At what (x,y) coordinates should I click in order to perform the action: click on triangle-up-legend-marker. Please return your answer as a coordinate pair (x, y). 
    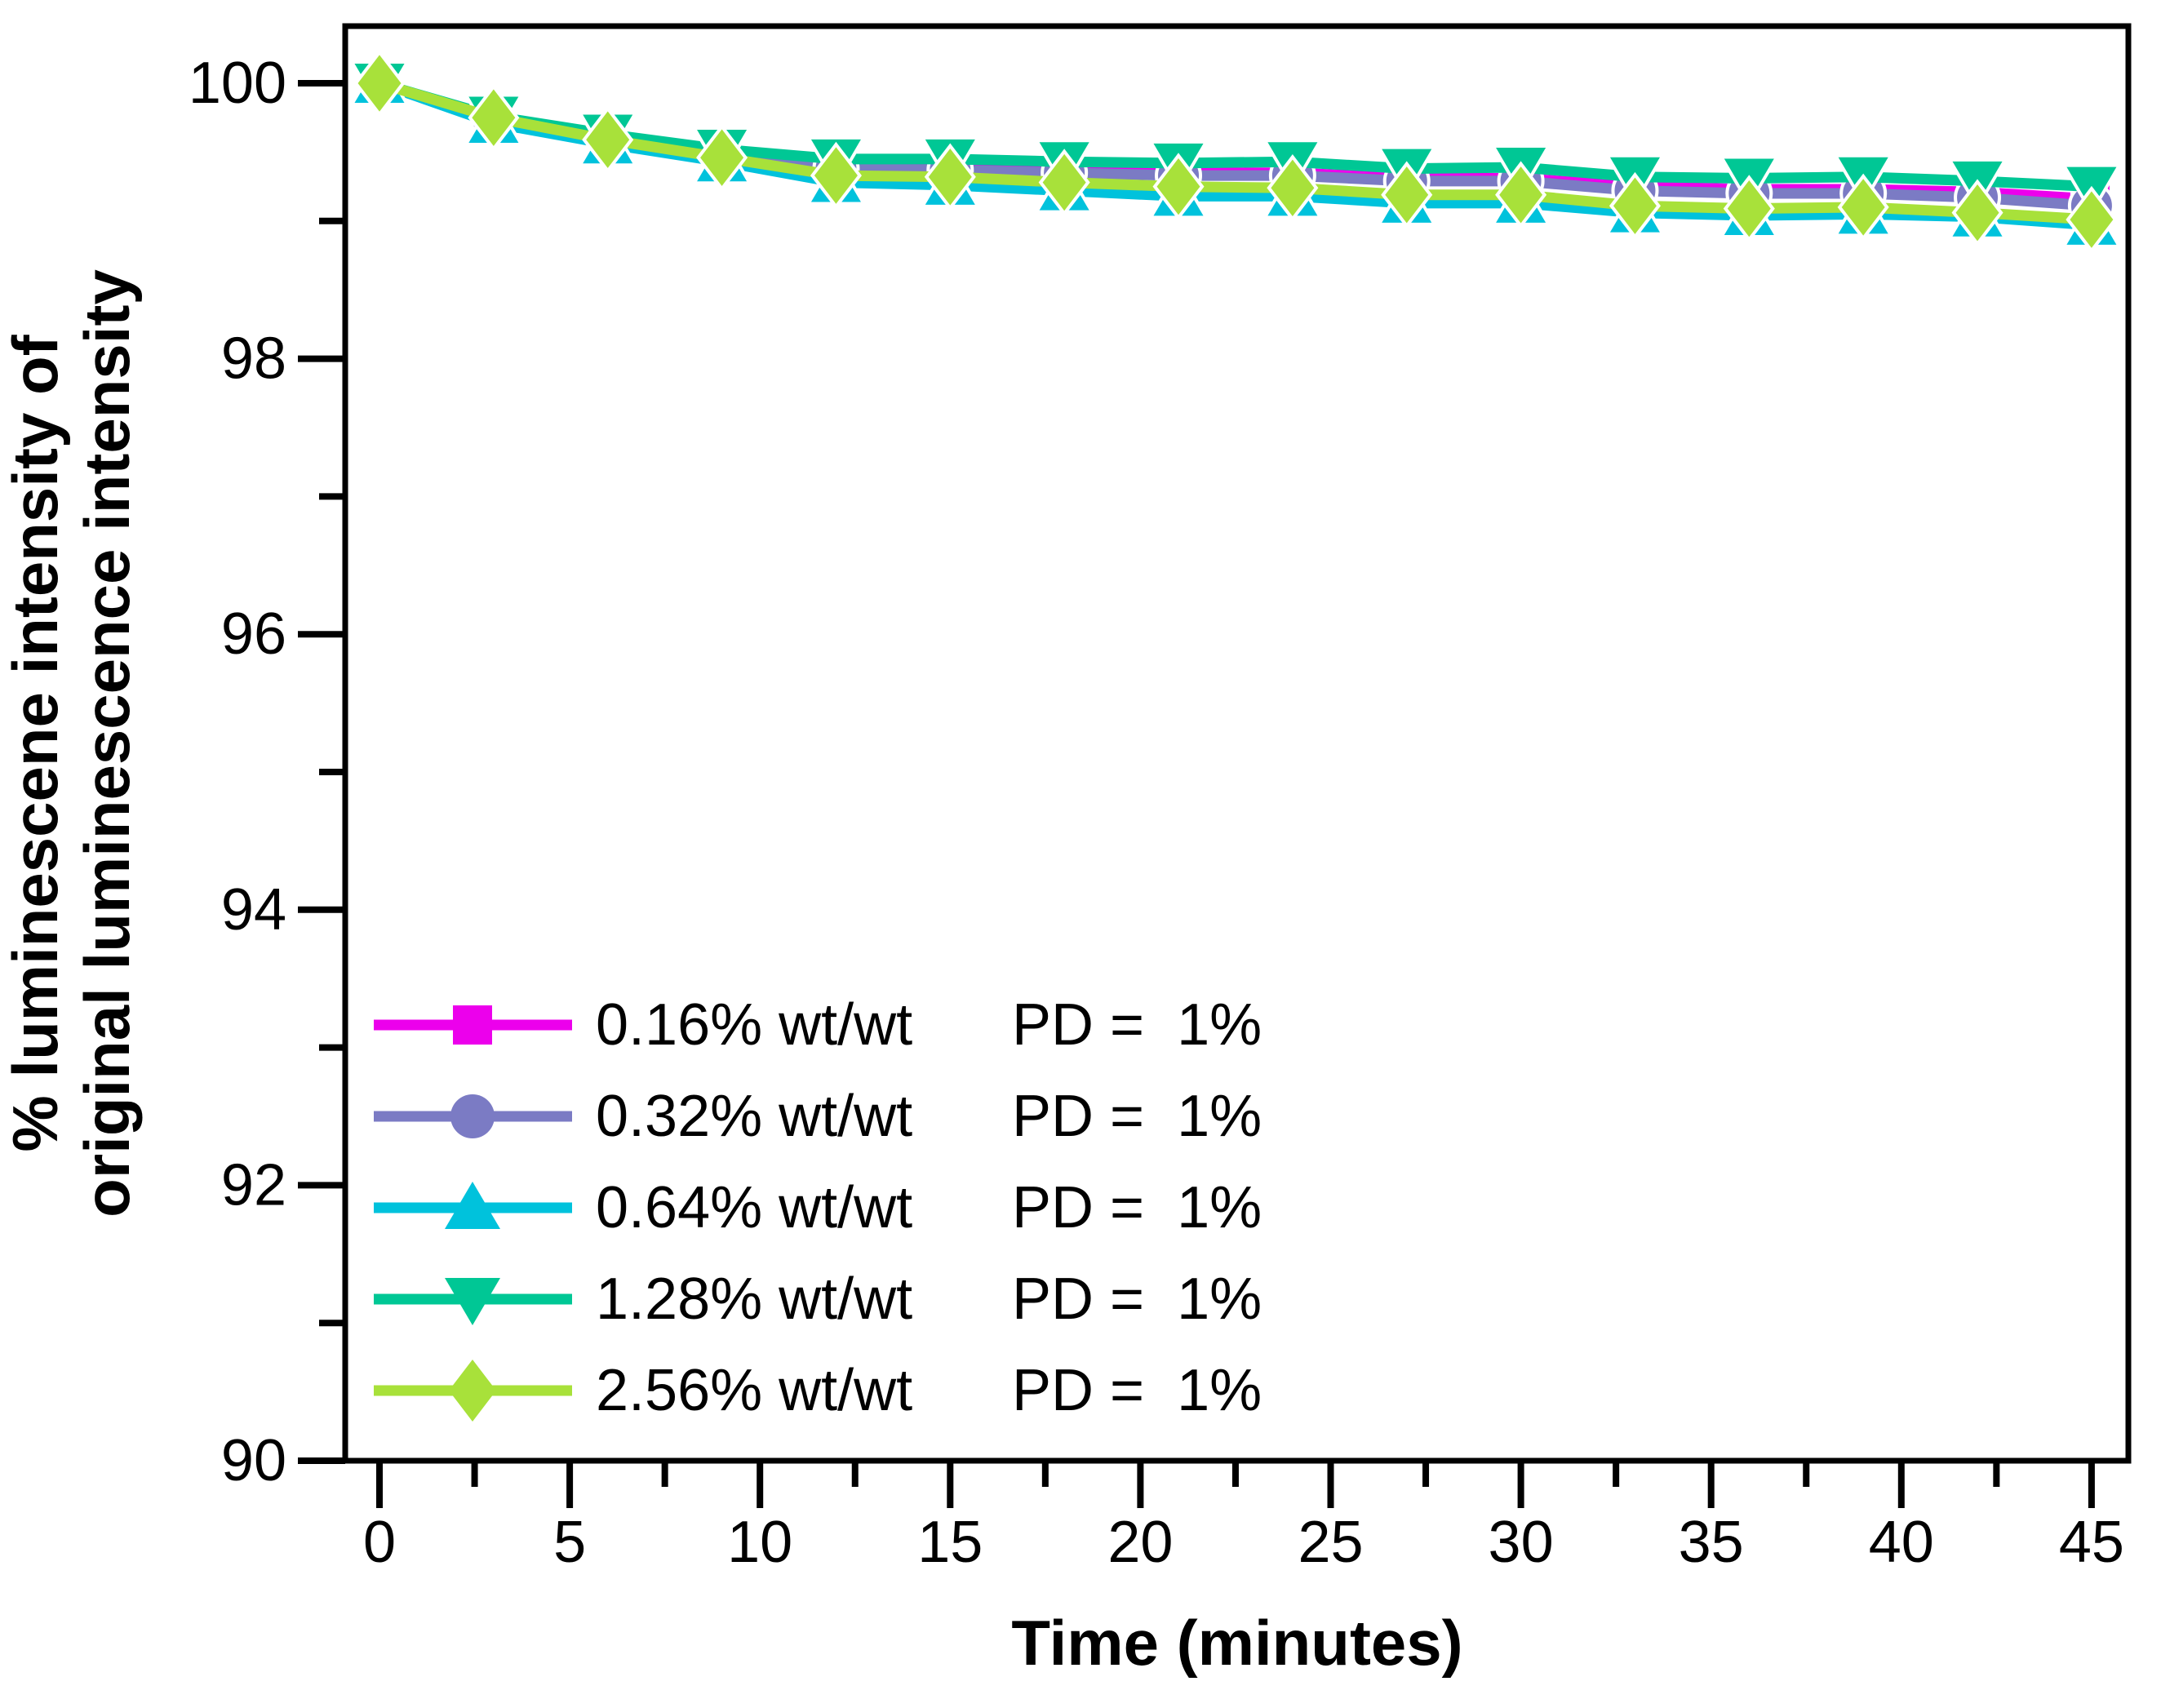
    Looking at the image, I should click on (472, 1205).